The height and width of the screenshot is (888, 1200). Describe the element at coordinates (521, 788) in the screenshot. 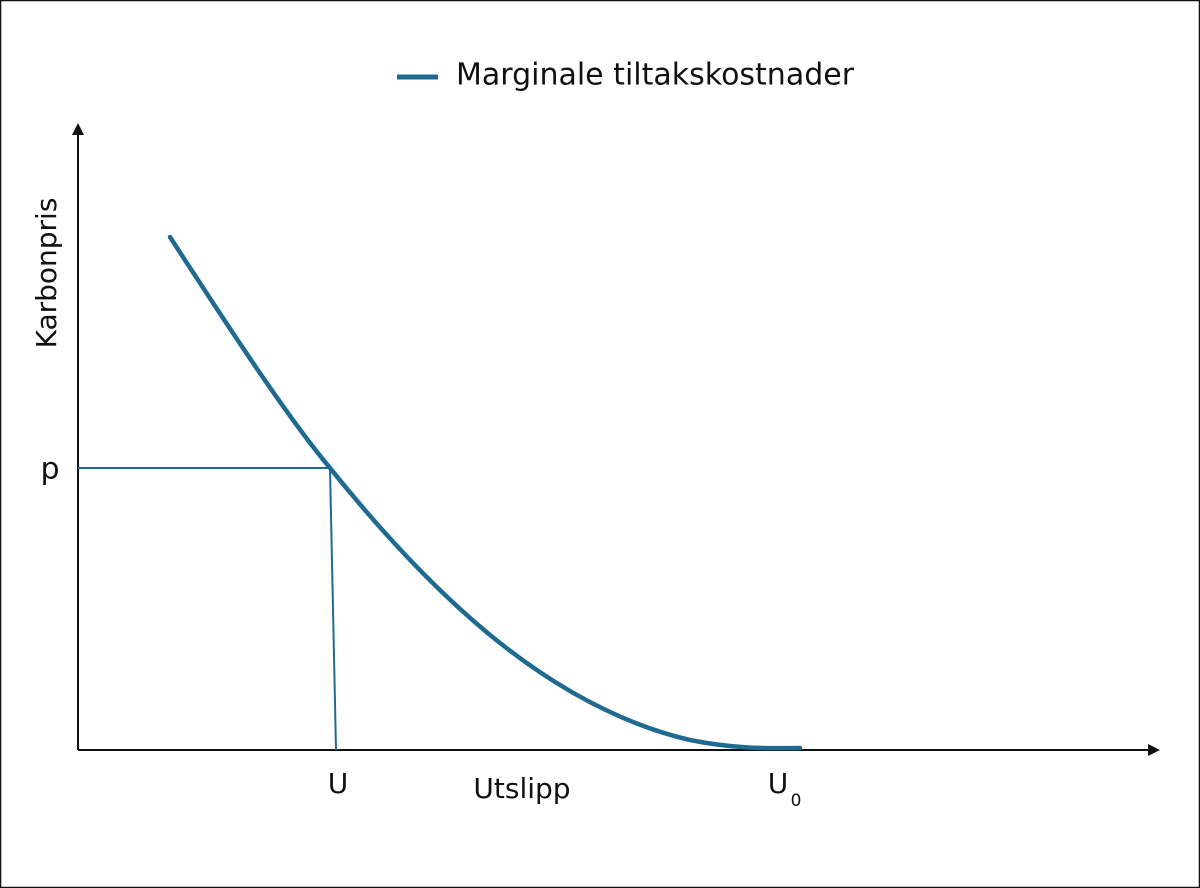

I see `x-axis-label: Utslipp` at that location.